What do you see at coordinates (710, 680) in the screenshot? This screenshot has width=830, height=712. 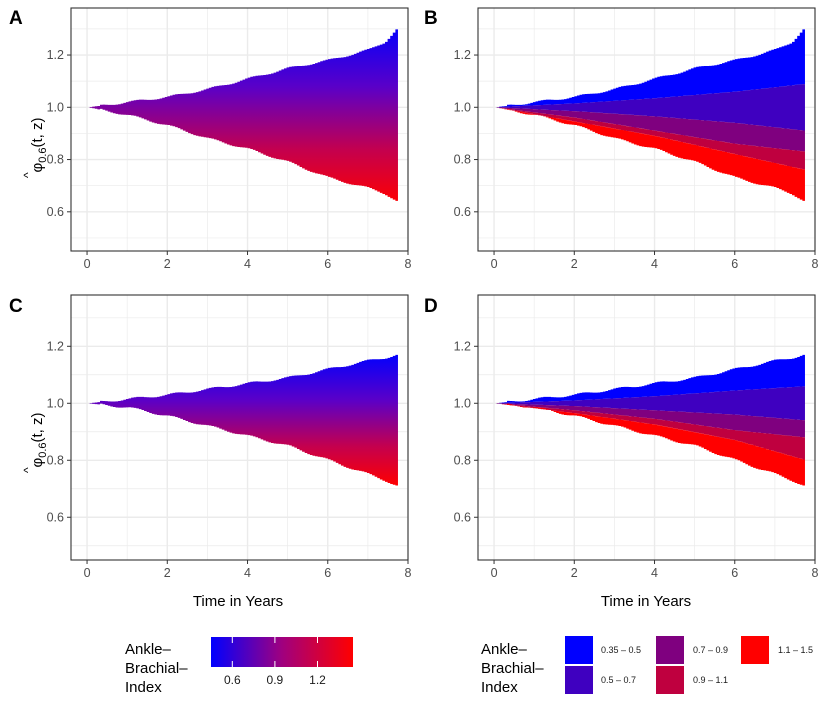 I see `legend-label-4: 0.9 – 1.1` at bounding box center [710, 680].